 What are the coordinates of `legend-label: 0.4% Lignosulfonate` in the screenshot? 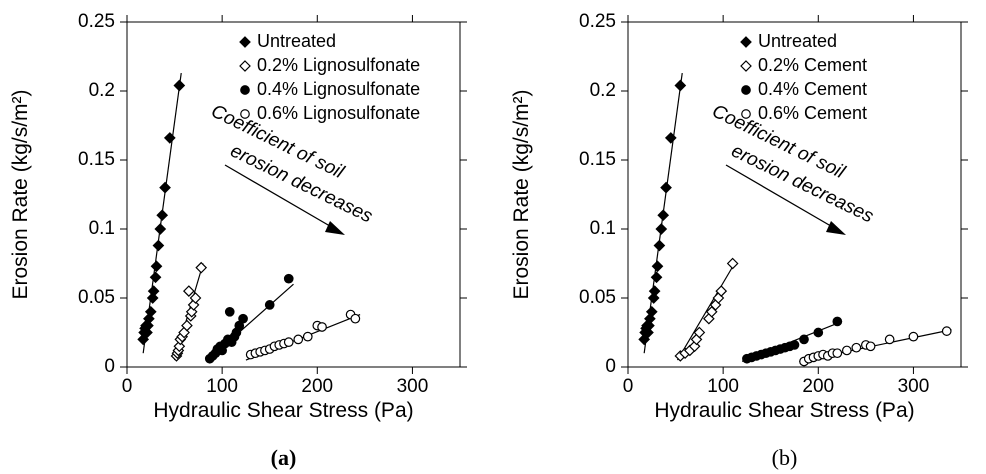 It's located at (338, 89).